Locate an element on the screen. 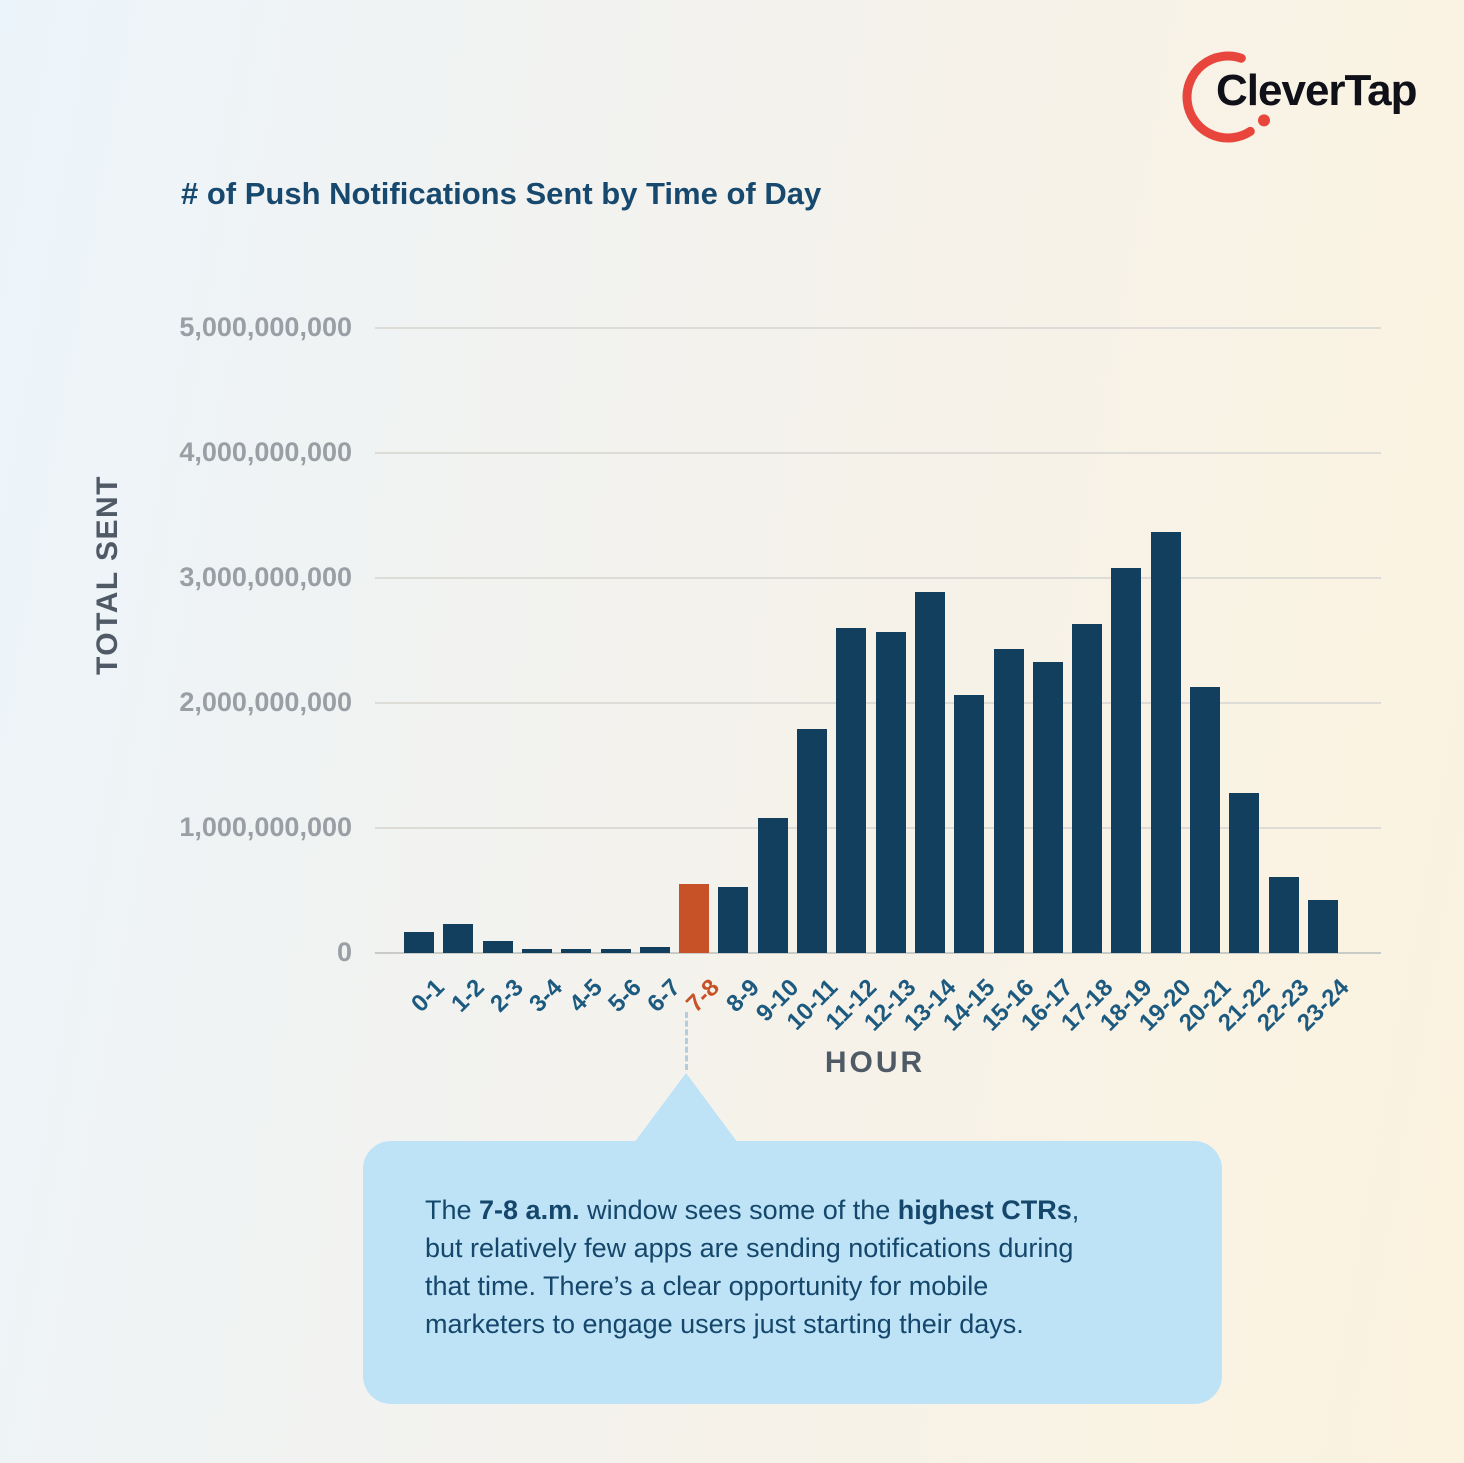  callout-regular-text: , is located at coordinates (1075, 1210).